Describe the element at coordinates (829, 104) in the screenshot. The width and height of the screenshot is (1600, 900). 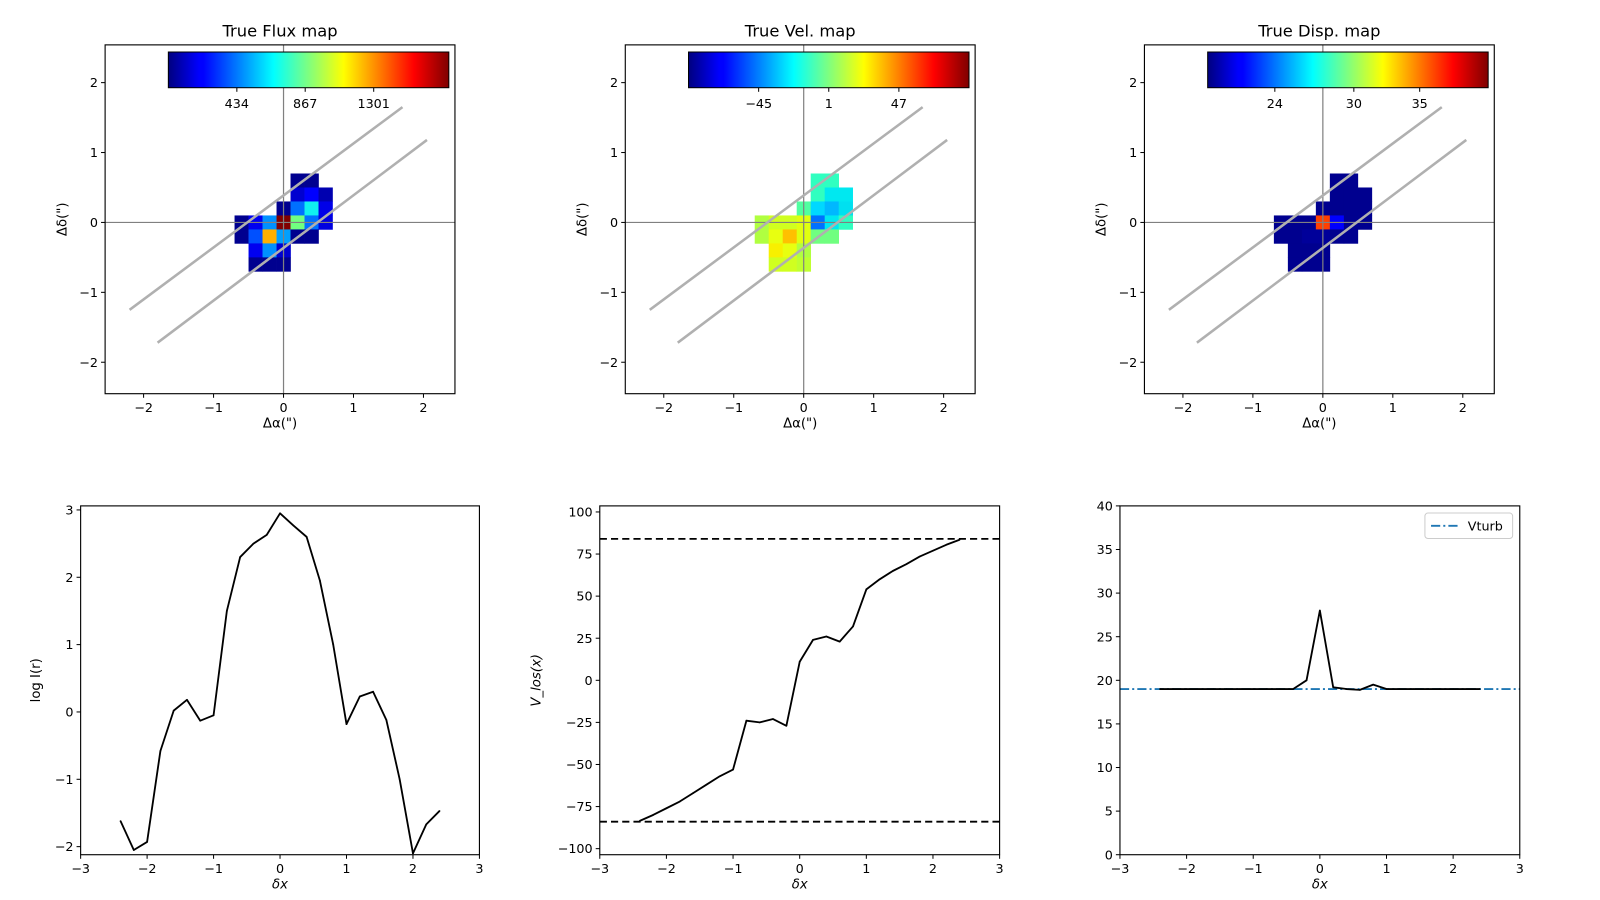
I see `colorbar-tick-label: 1` at that location.